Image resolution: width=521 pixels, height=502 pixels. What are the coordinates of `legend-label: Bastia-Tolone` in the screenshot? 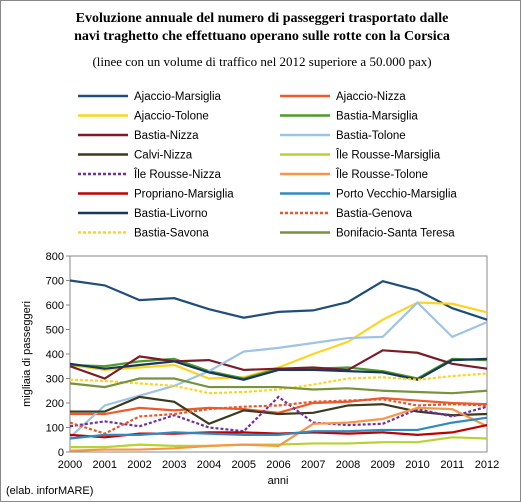 It's located at (371, 136).